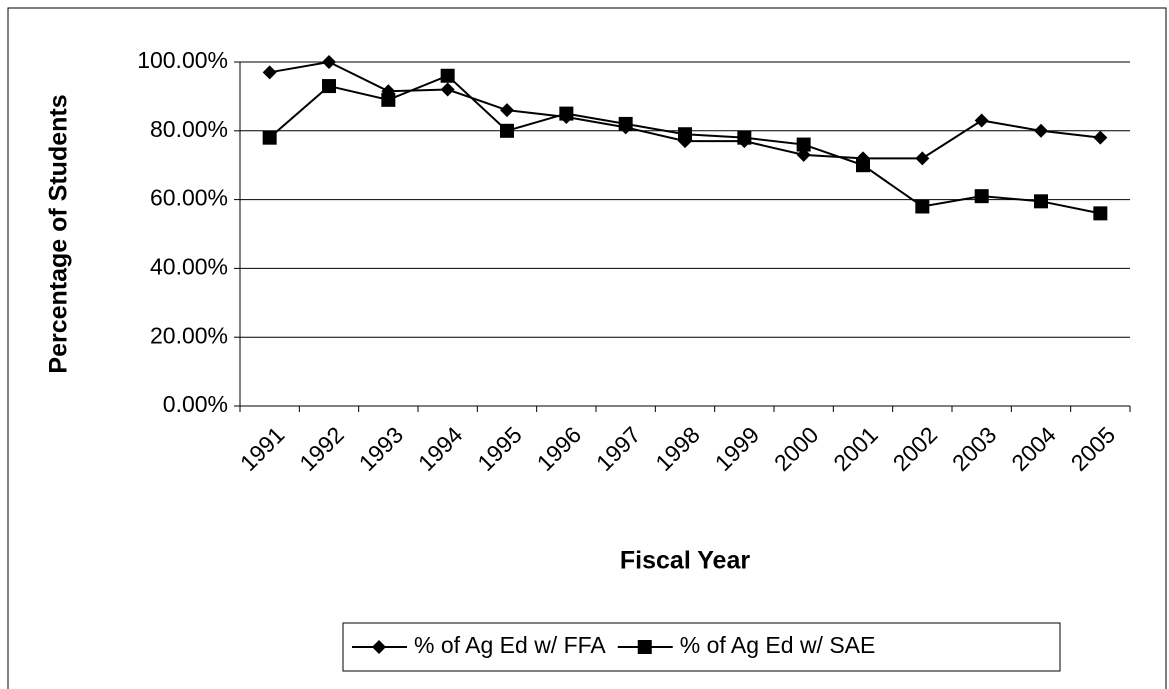 The height and width of the screenshot is (689, 1169). I want to click on x-tick-label: 2003, so click(974, 448).